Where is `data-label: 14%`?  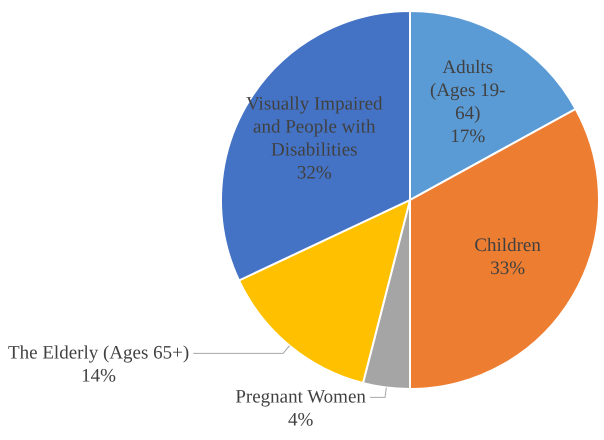
data-label: 14% is located at coordinates (98, 375).